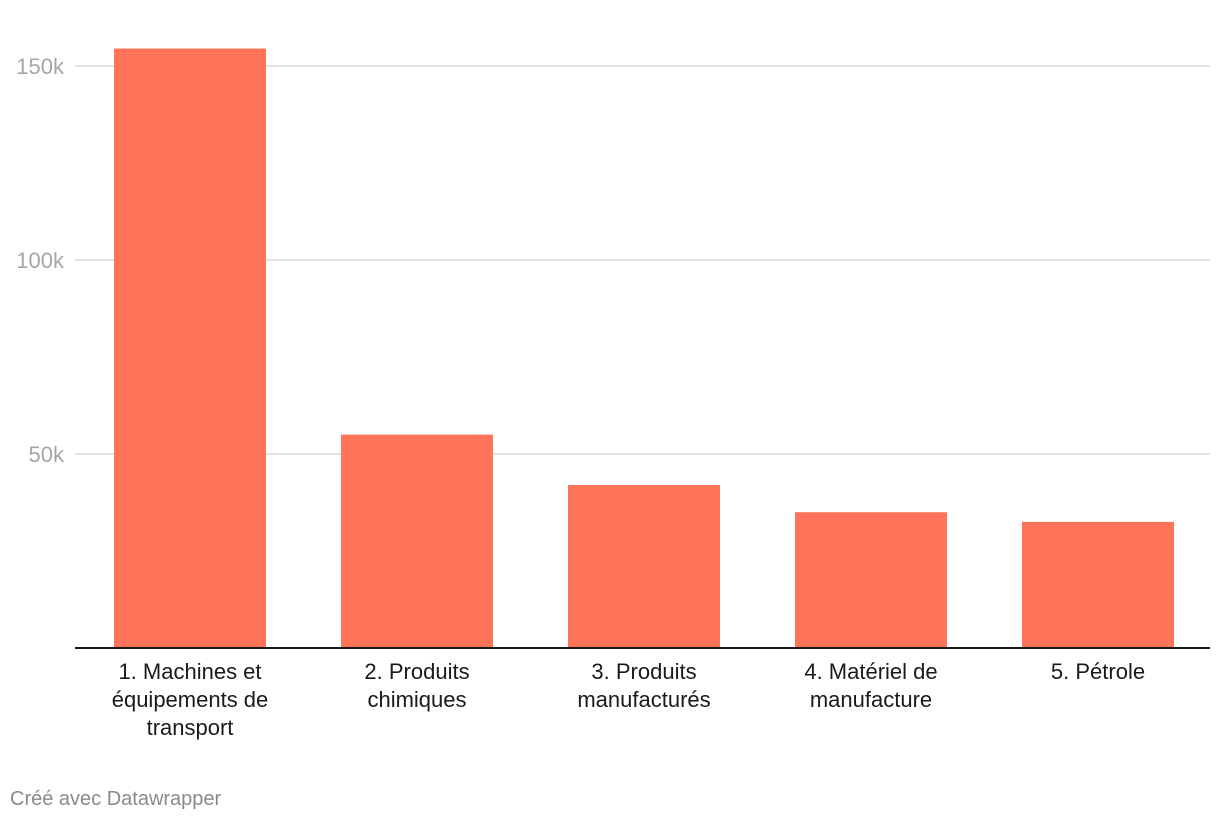 Image resolution: width=1220 pixels, height=824 pixels. What do you see at coordinates (1098, 671) in the screenshot?
I see `x-category-label: 5. Pétrole` at bounding box center [1098, 671].